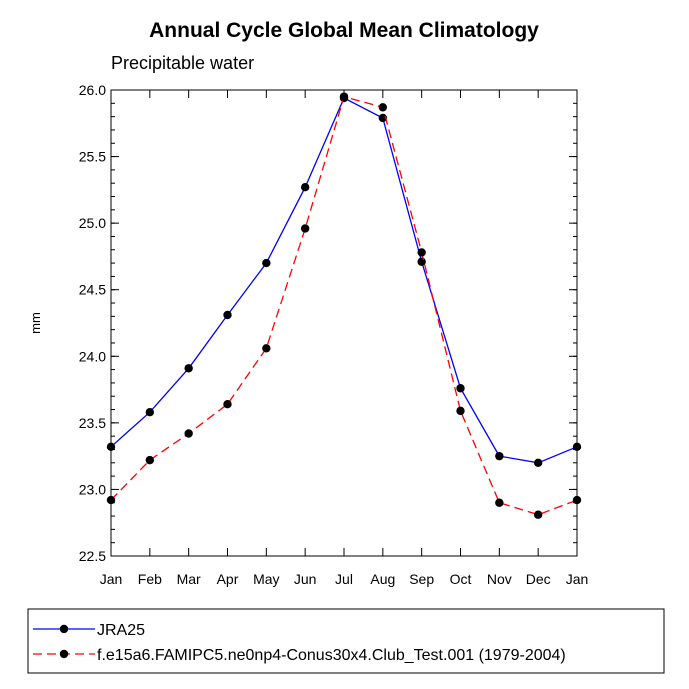 The width and height of the screenshot is (689, 689). I want to click on y-tick-label: 24.0, so click(92, 356).